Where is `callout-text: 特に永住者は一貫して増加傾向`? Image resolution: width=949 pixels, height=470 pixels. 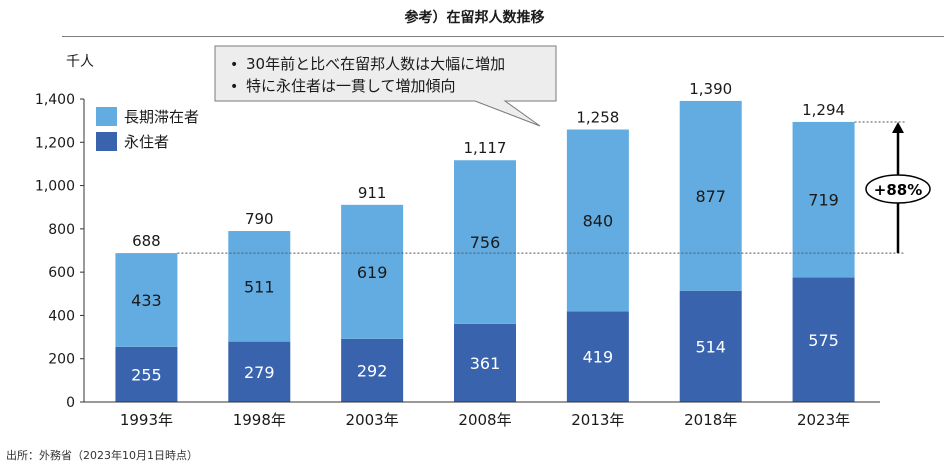 callout-text: 特に永住者は一貫して増加傾向 is located at coordinates (351, 86).